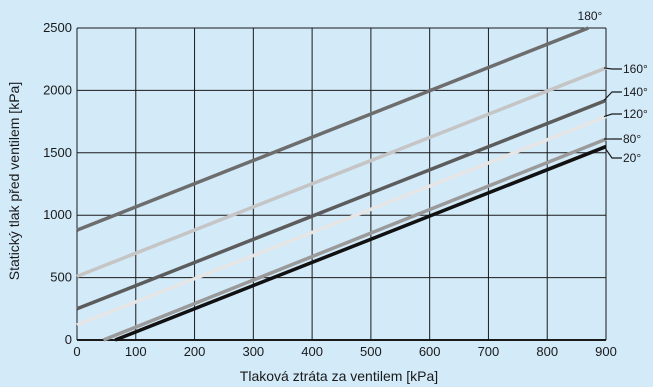  I want to click on y-tick-label: 1500, so click(57, 152).